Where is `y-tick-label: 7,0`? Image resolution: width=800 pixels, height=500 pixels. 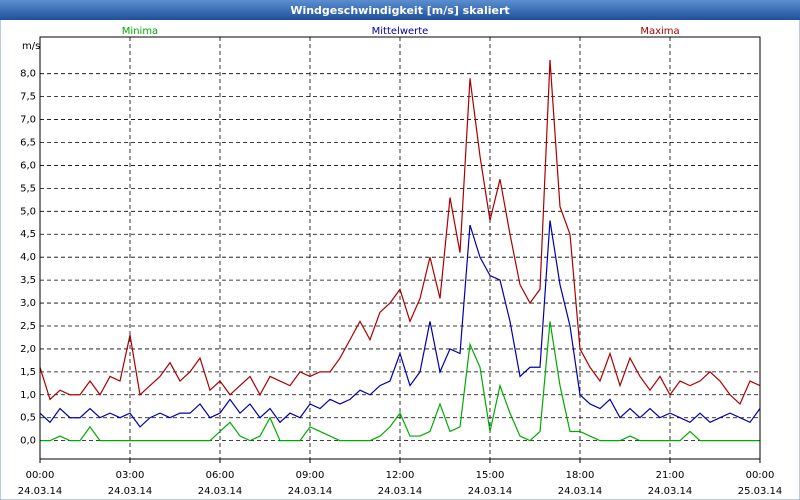
y-tick-label: 7,0 is located at coordinates (28, 120).